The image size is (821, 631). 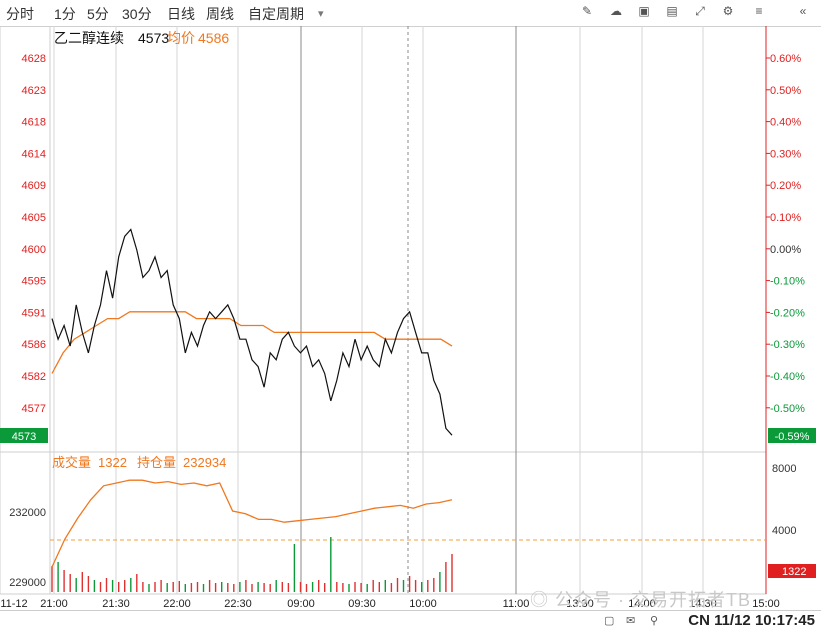 What do you see at coordinates (116, 604) in the screenshot?
I see `time-tick-label: 21:30` at bounding box center [116, 604].